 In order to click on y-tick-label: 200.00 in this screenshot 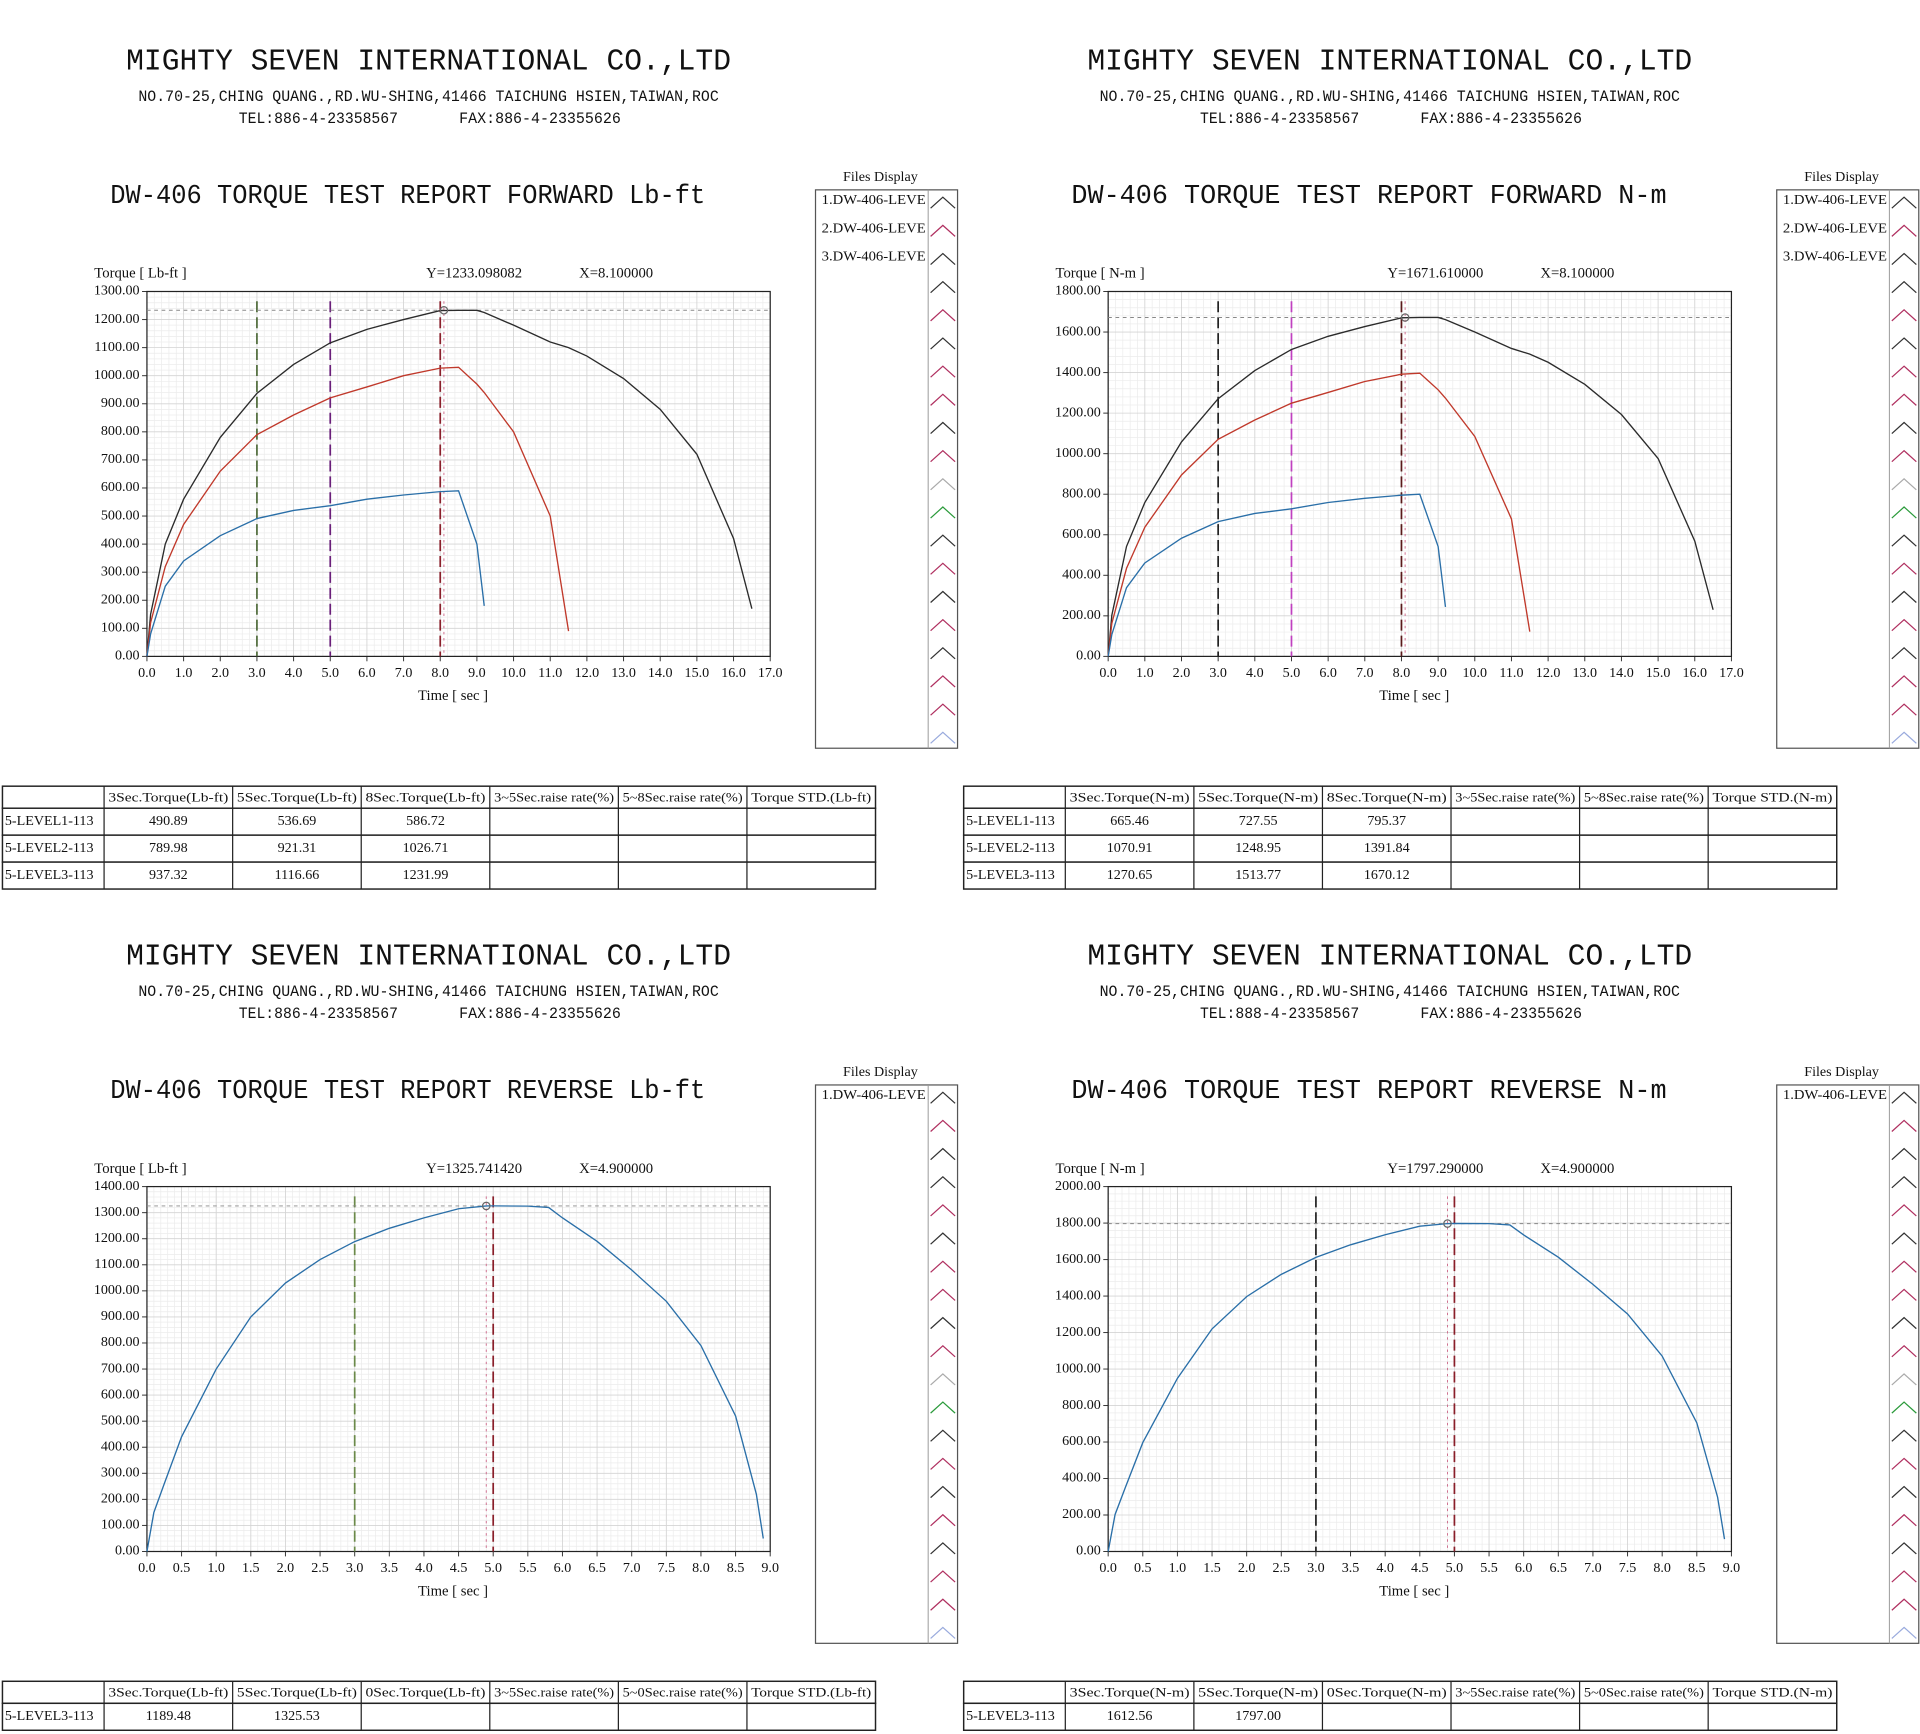, I will do `click(120, 1499)`.